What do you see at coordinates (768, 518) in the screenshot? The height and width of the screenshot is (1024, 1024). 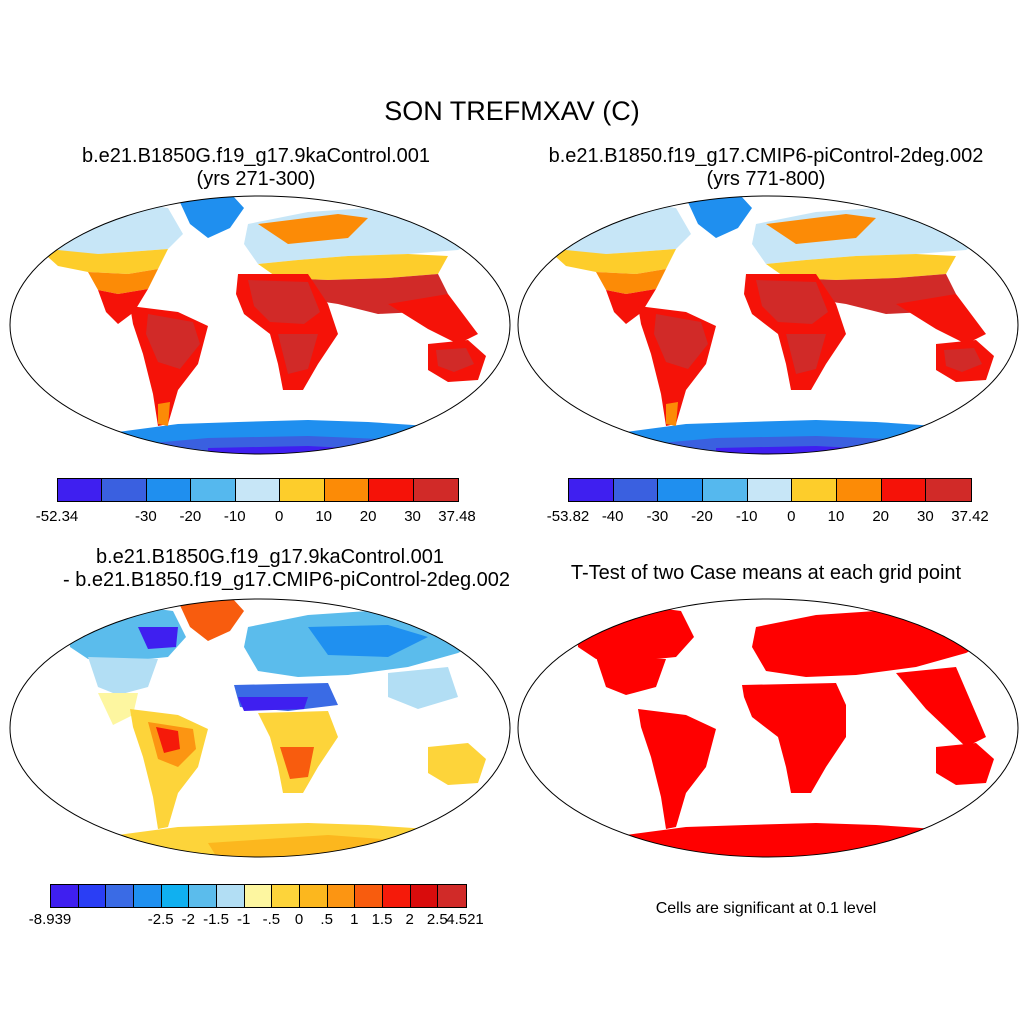 I see `colorbar-labels-case2: -53.82 -40 -30 -20 -10 0 10 20 30 37.42` at bounding box center [768, 518].